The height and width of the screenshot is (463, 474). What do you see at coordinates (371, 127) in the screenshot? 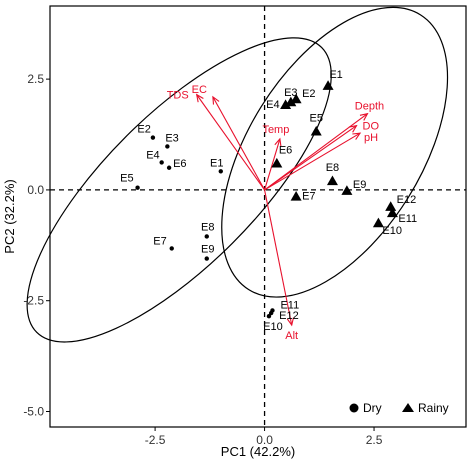
I see `vector-label-do: DO` at bounding box center [371, 127].